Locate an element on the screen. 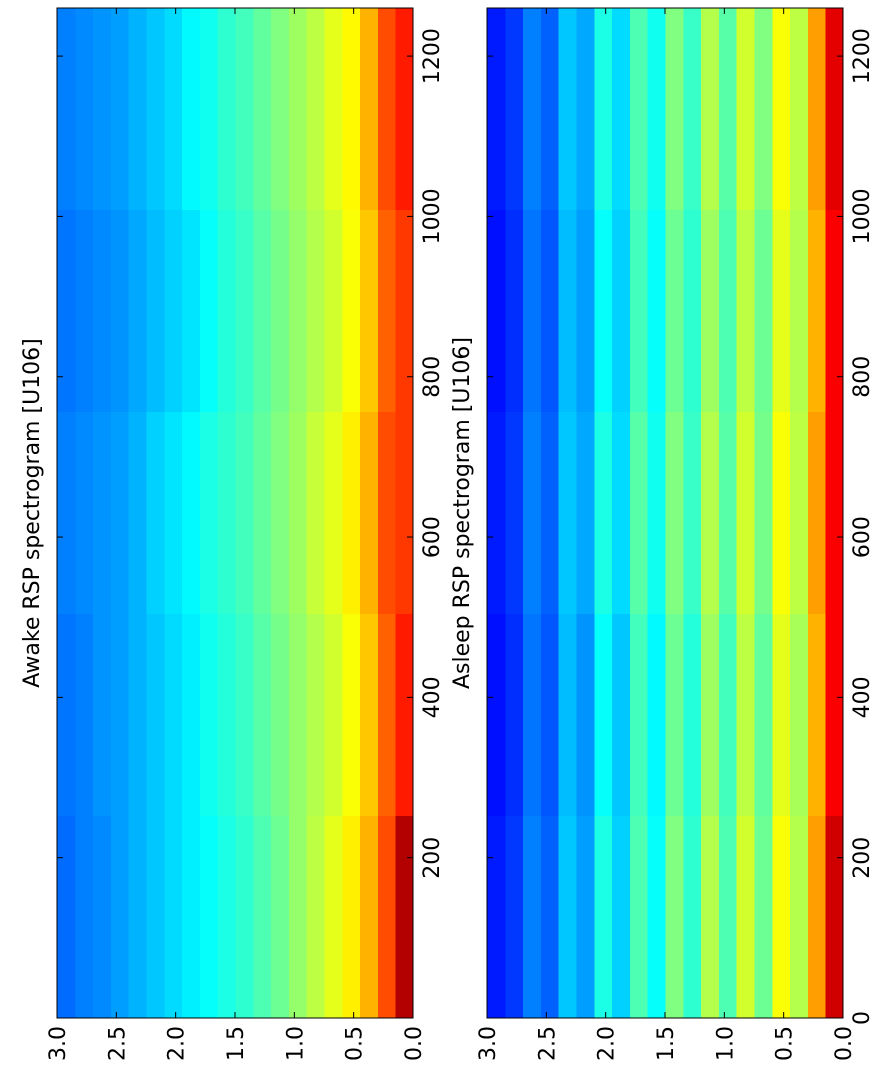  chart-title: Asleep RSP spectrogram [U106] is located at coordinates (462, 513).